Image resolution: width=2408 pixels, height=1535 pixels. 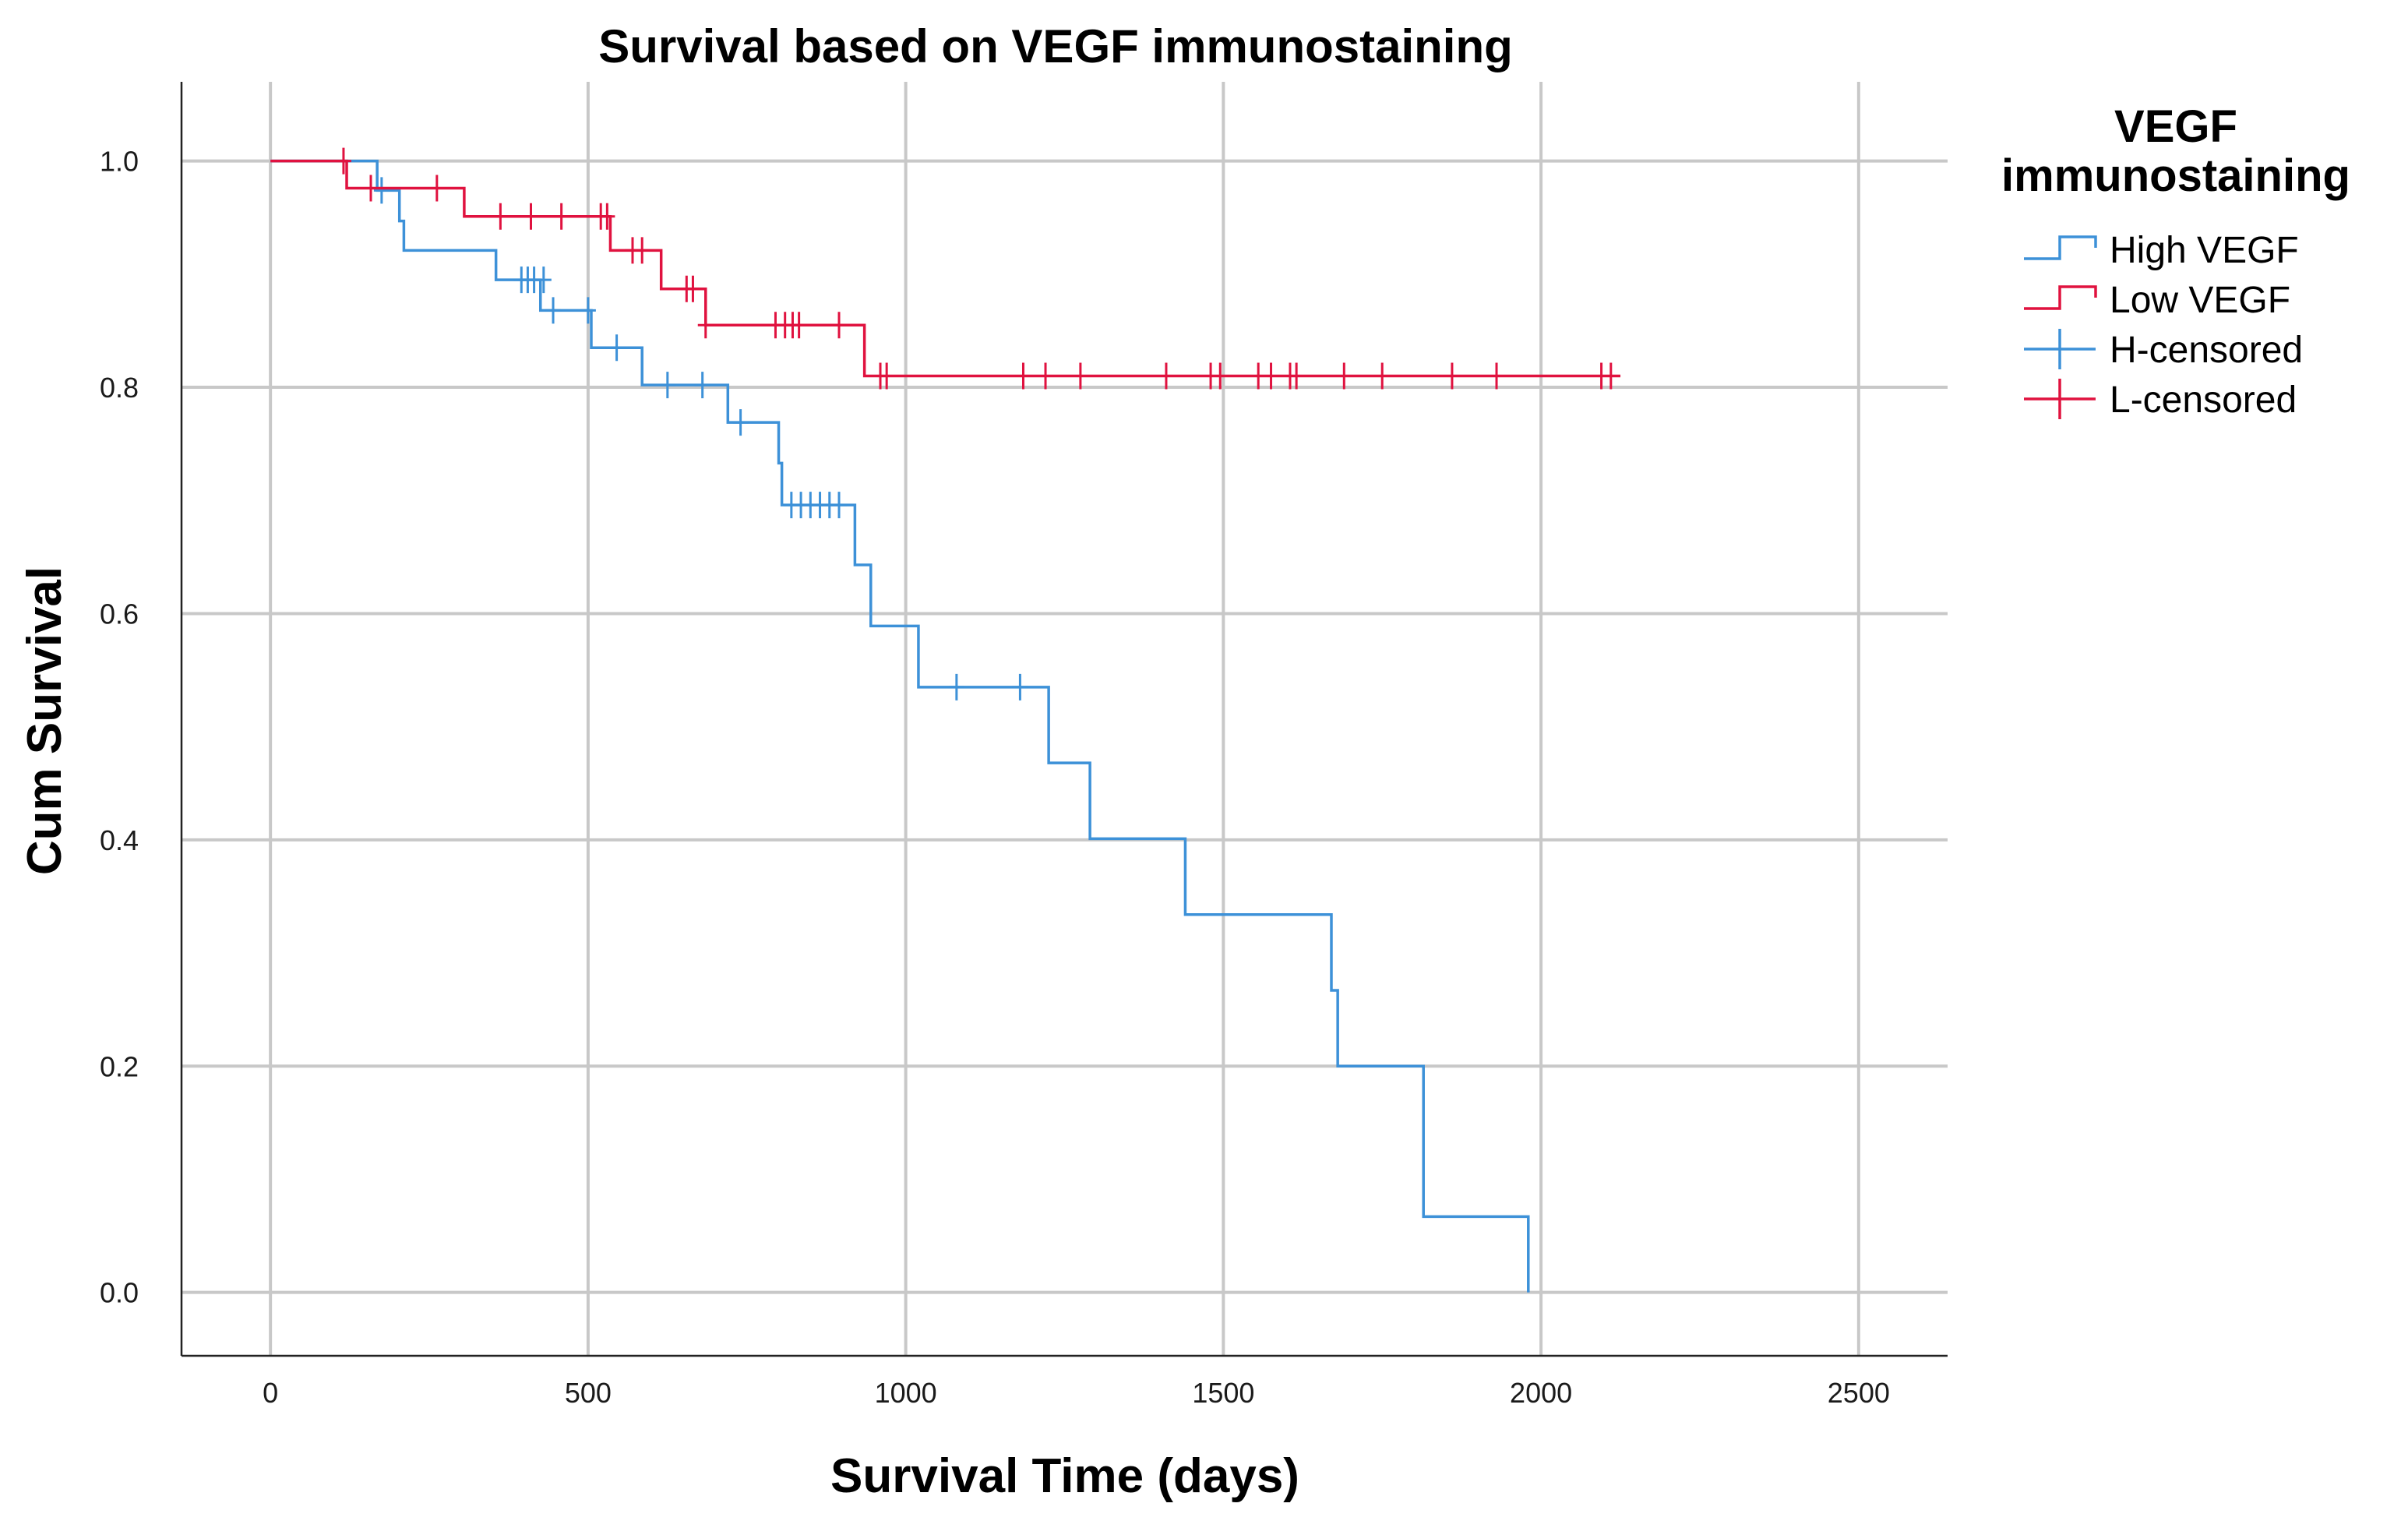 What do you see at coordinates (2060, 247) in the screenshot?
I see `legend-swatch-high-vegf` at bounding box center [2060, 247].